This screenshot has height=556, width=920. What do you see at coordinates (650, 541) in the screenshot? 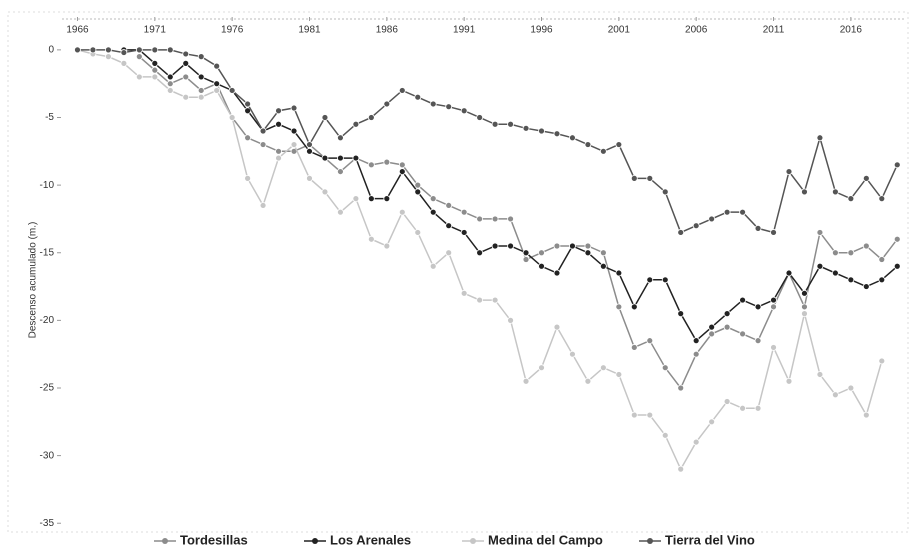
I see `legend-marker` at bounding box center [650, 541].